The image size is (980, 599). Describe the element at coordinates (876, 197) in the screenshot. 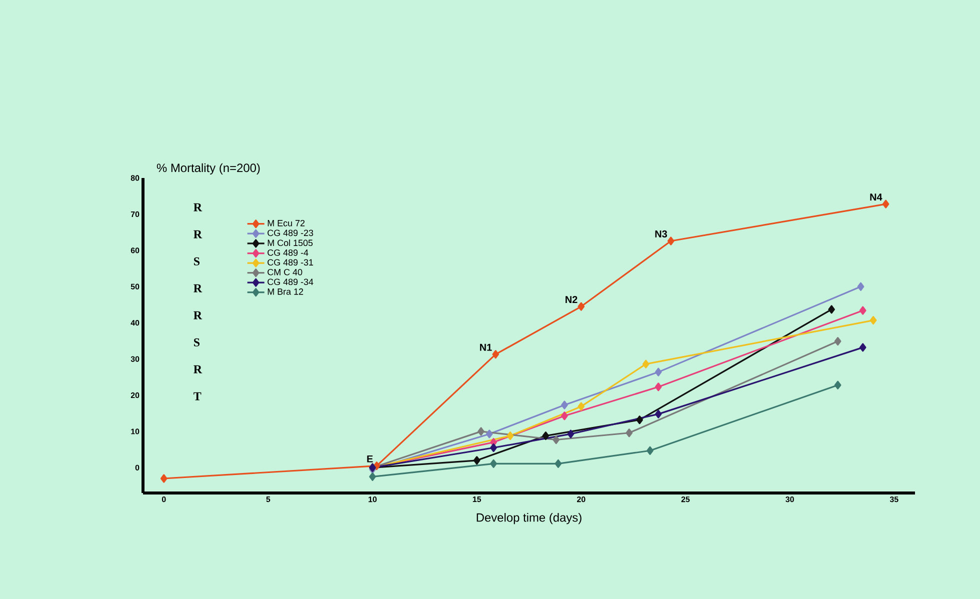

I see `annotation: N4` at that location.